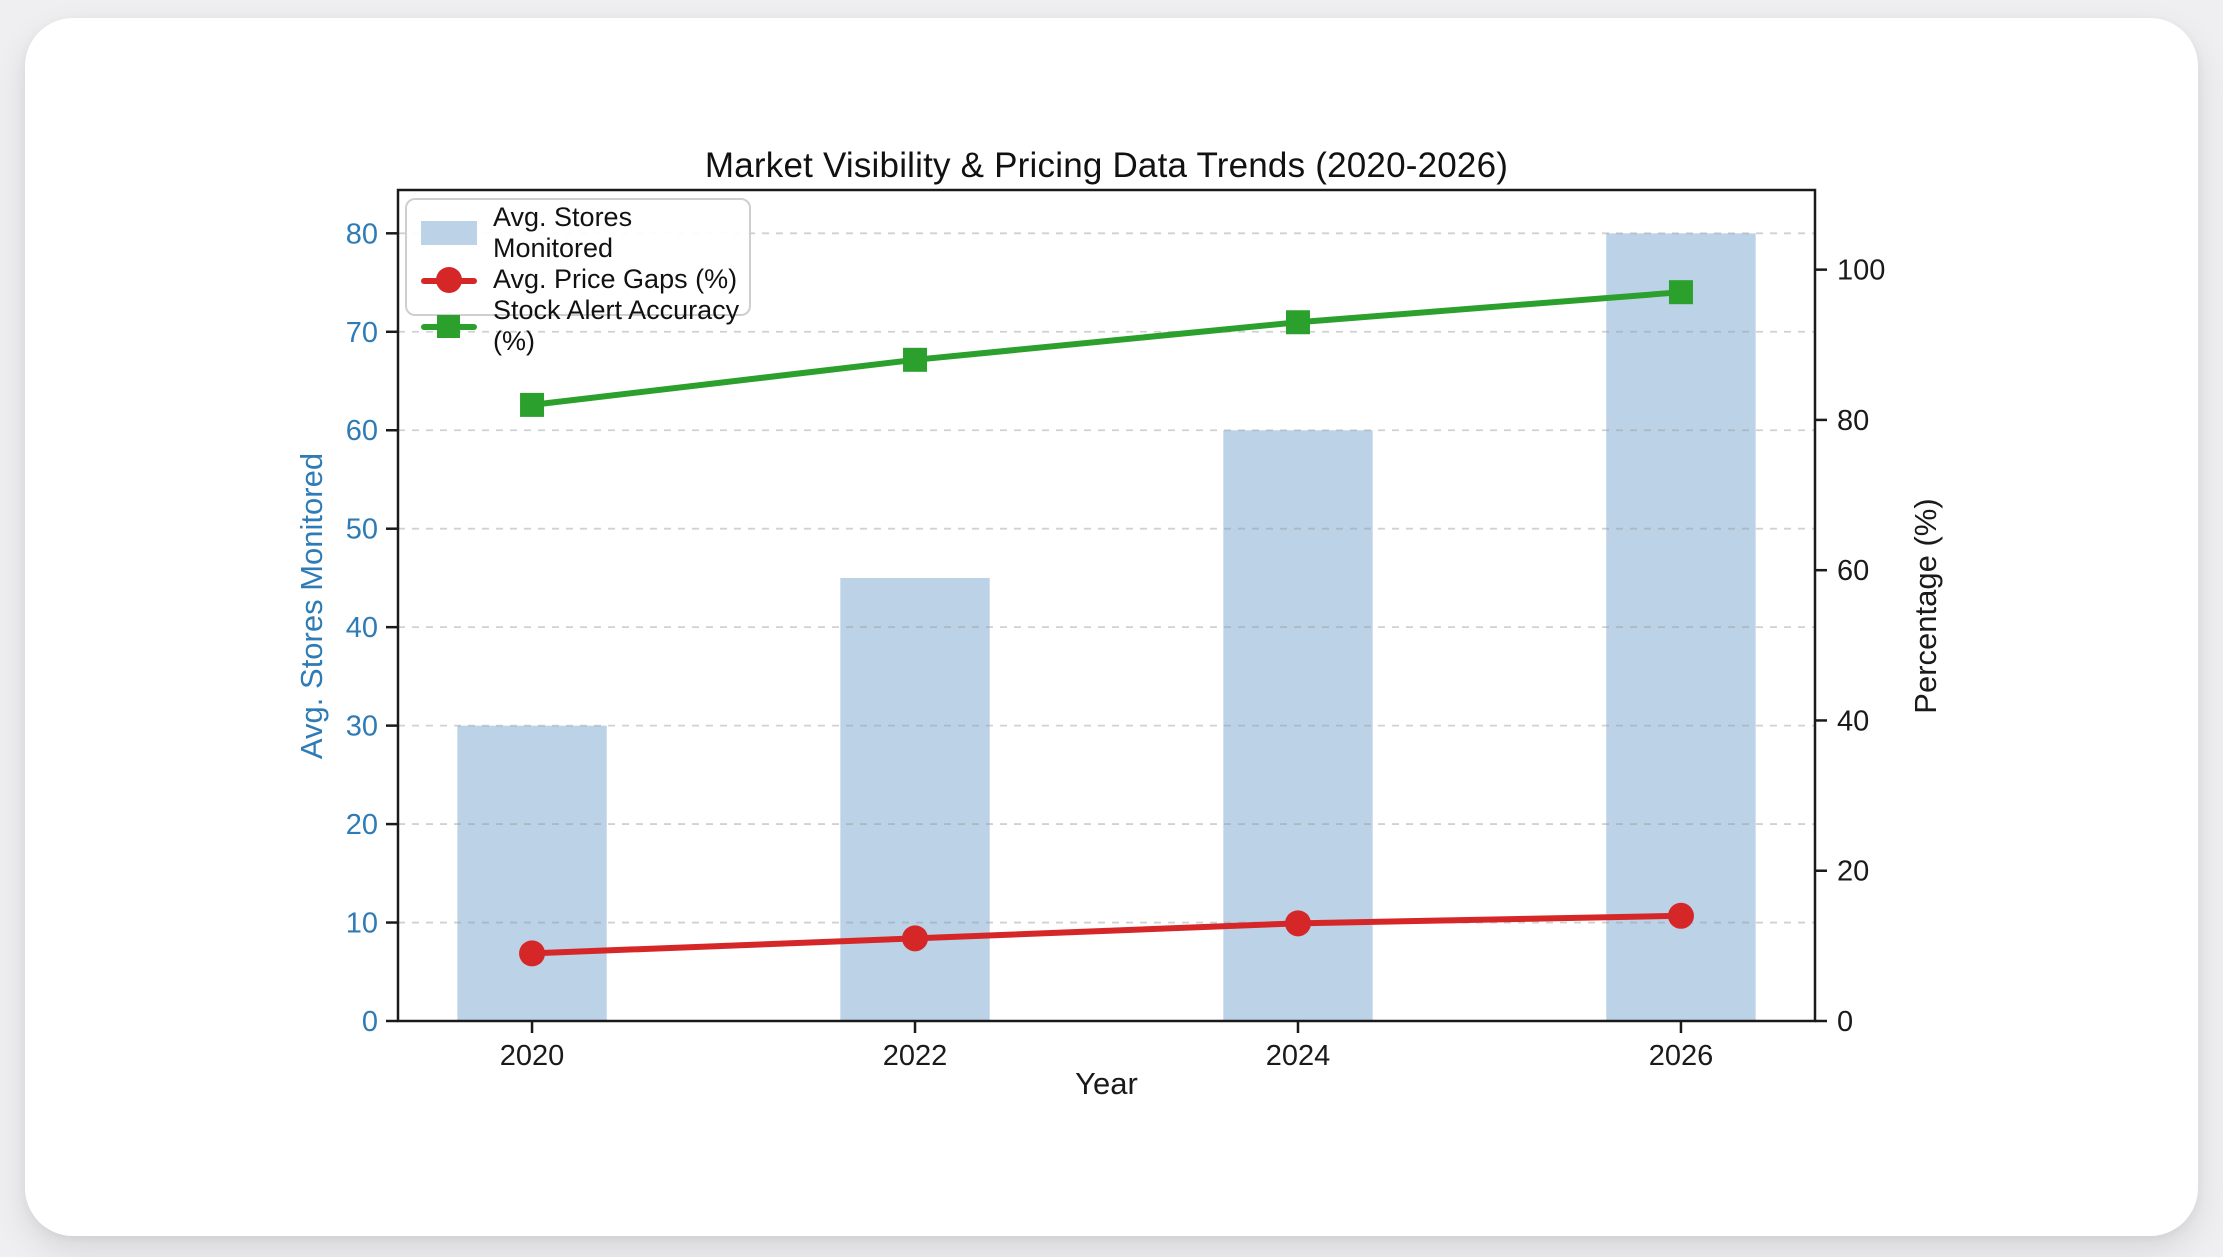  I want to click on bar-2020, so click(532, 873).